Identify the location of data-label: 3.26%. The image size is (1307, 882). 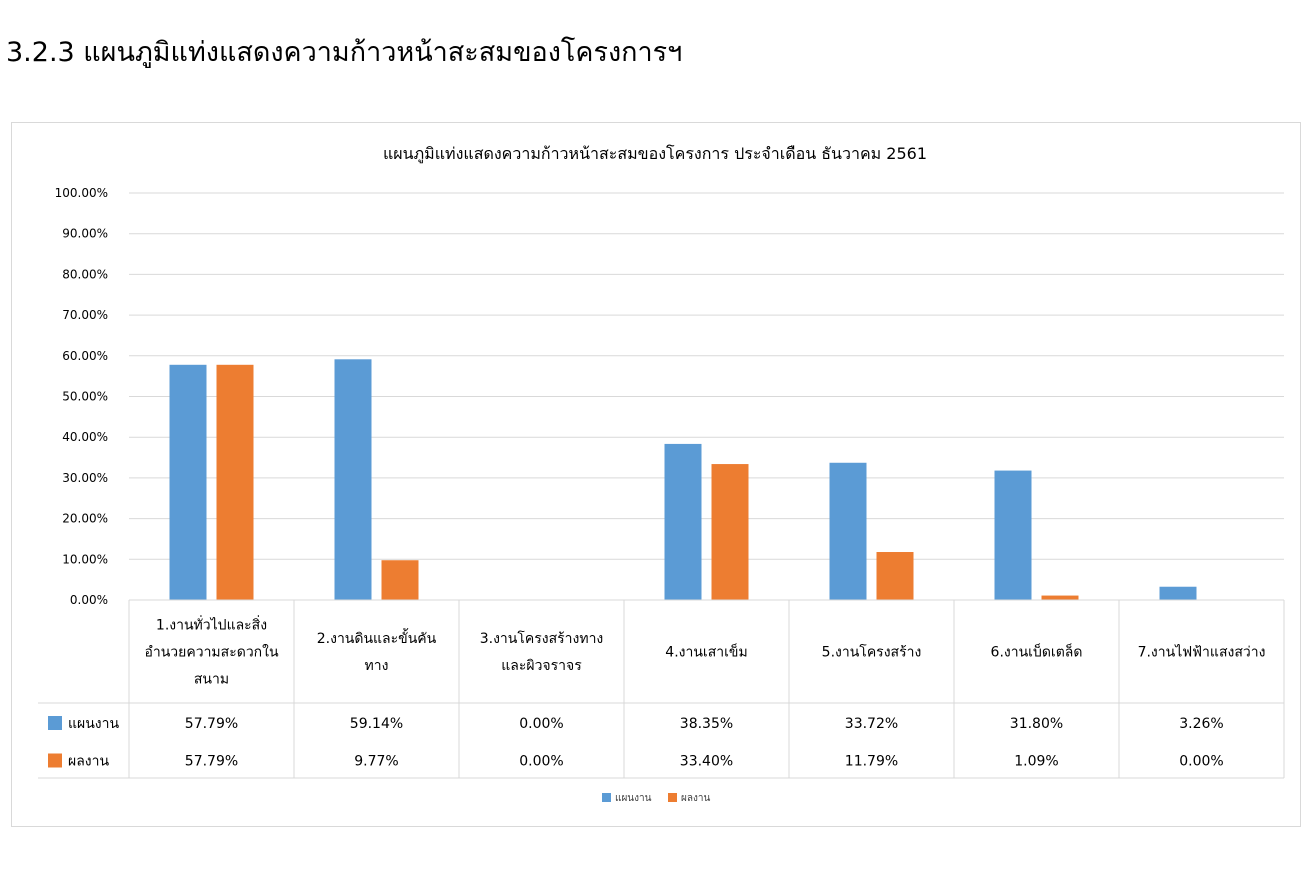
(1201, 724).